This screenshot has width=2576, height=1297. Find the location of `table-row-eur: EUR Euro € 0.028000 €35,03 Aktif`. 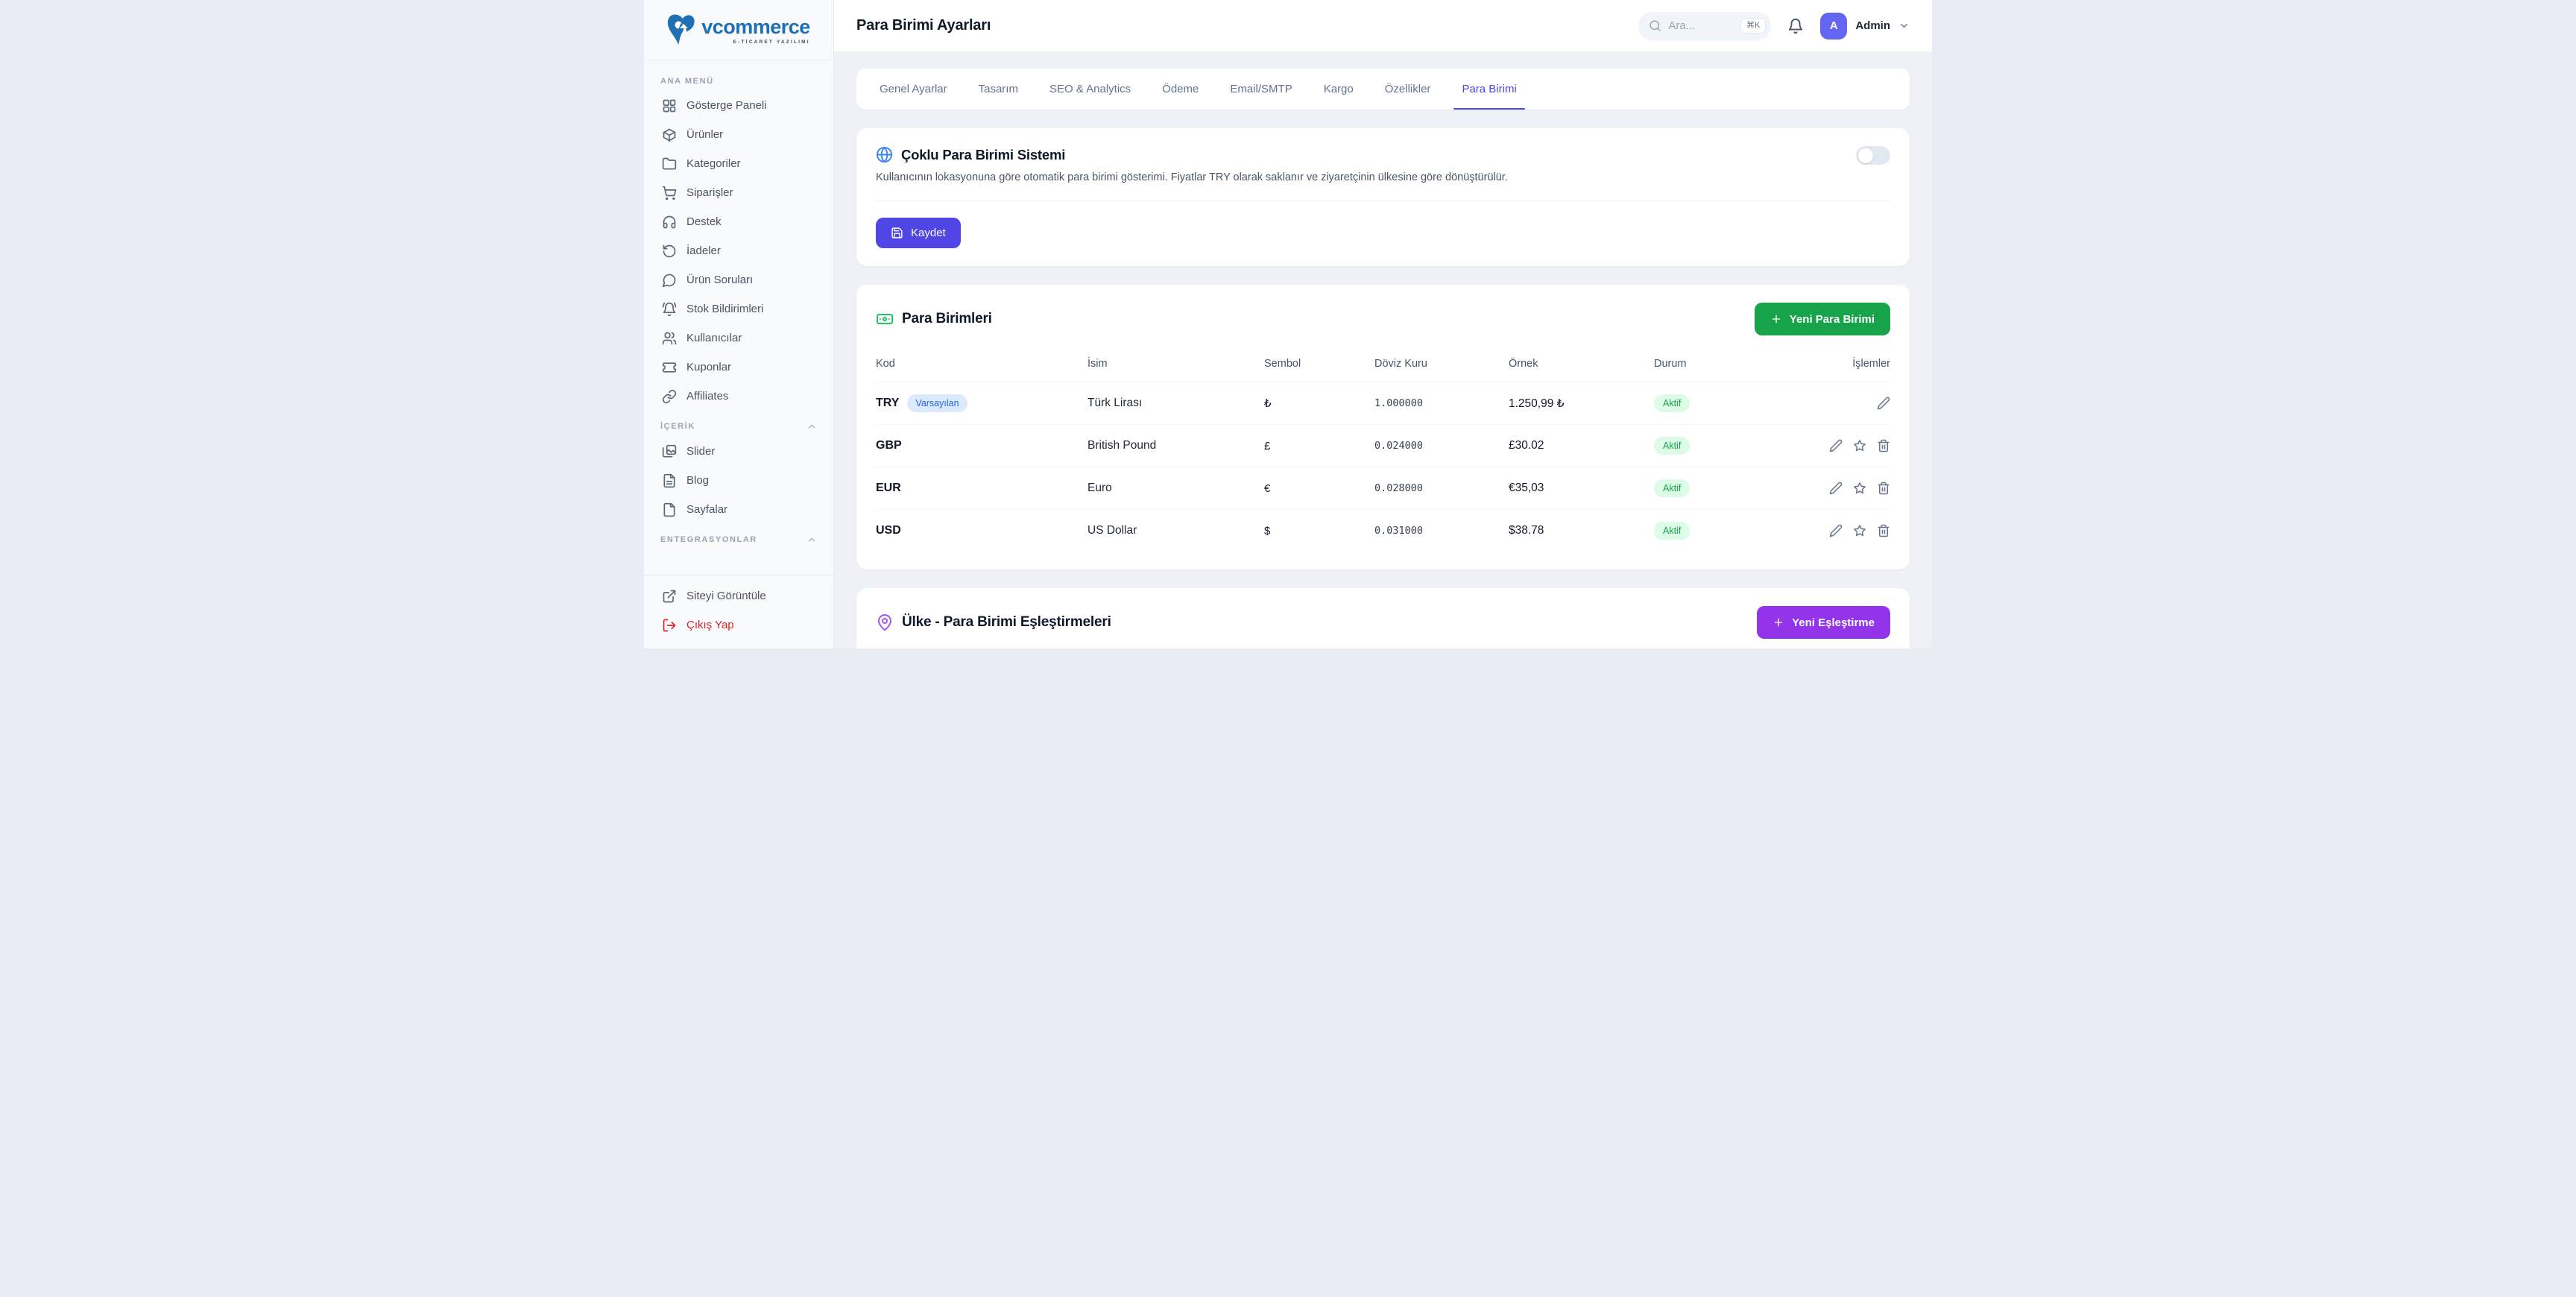

table-row-eur: EUR Euro € 0.028000 €35,03 Aktif is located at coordinates (1383, 488).